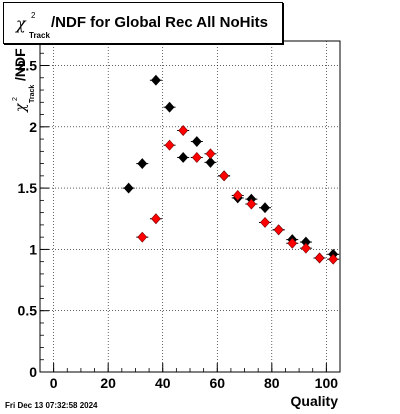  I want to click on y-axis-label: χ 2 Track /NDF, so click(24, 80).